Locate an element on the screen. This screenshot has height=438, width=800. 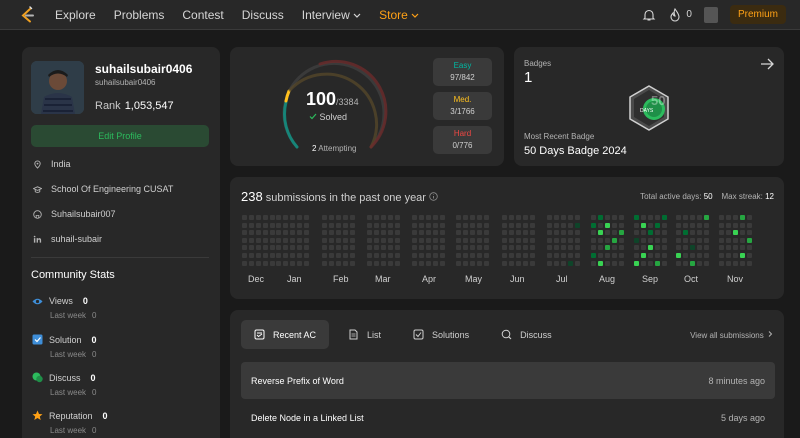
nav-problems: Problems is located at coordinates (139, 15).